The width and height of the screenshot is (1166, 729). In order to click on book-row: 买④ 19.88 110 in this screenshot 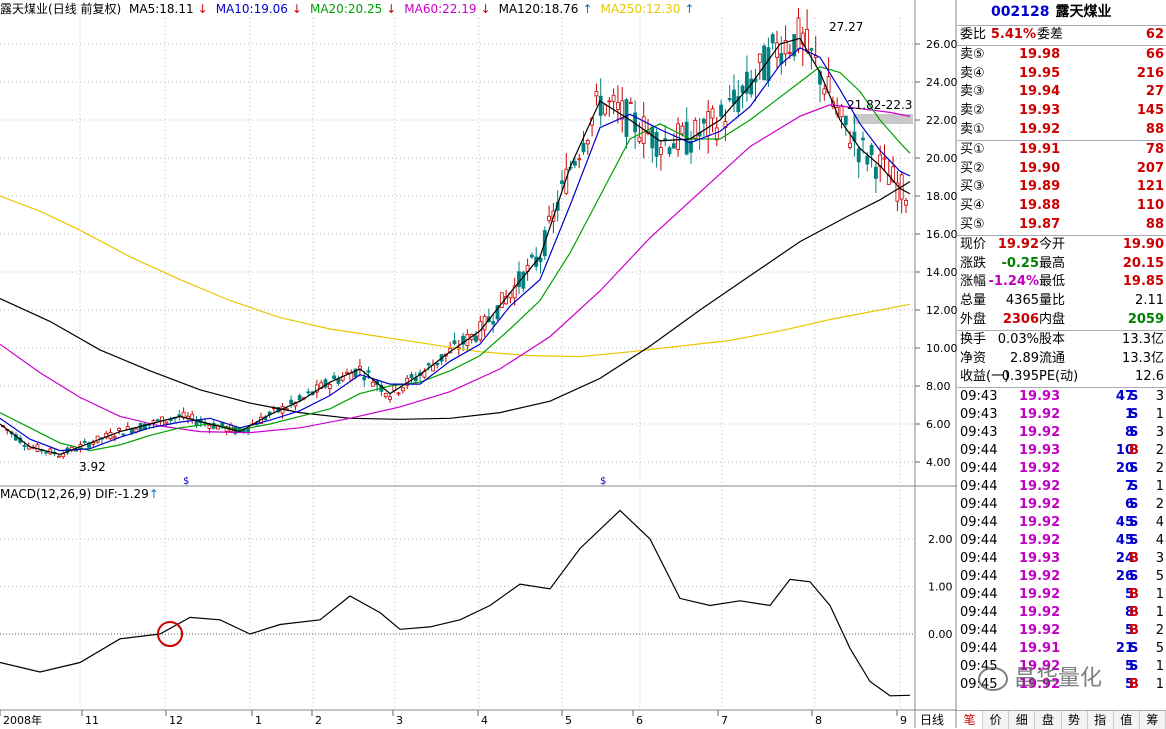, I will do `click(1061, 206)`.